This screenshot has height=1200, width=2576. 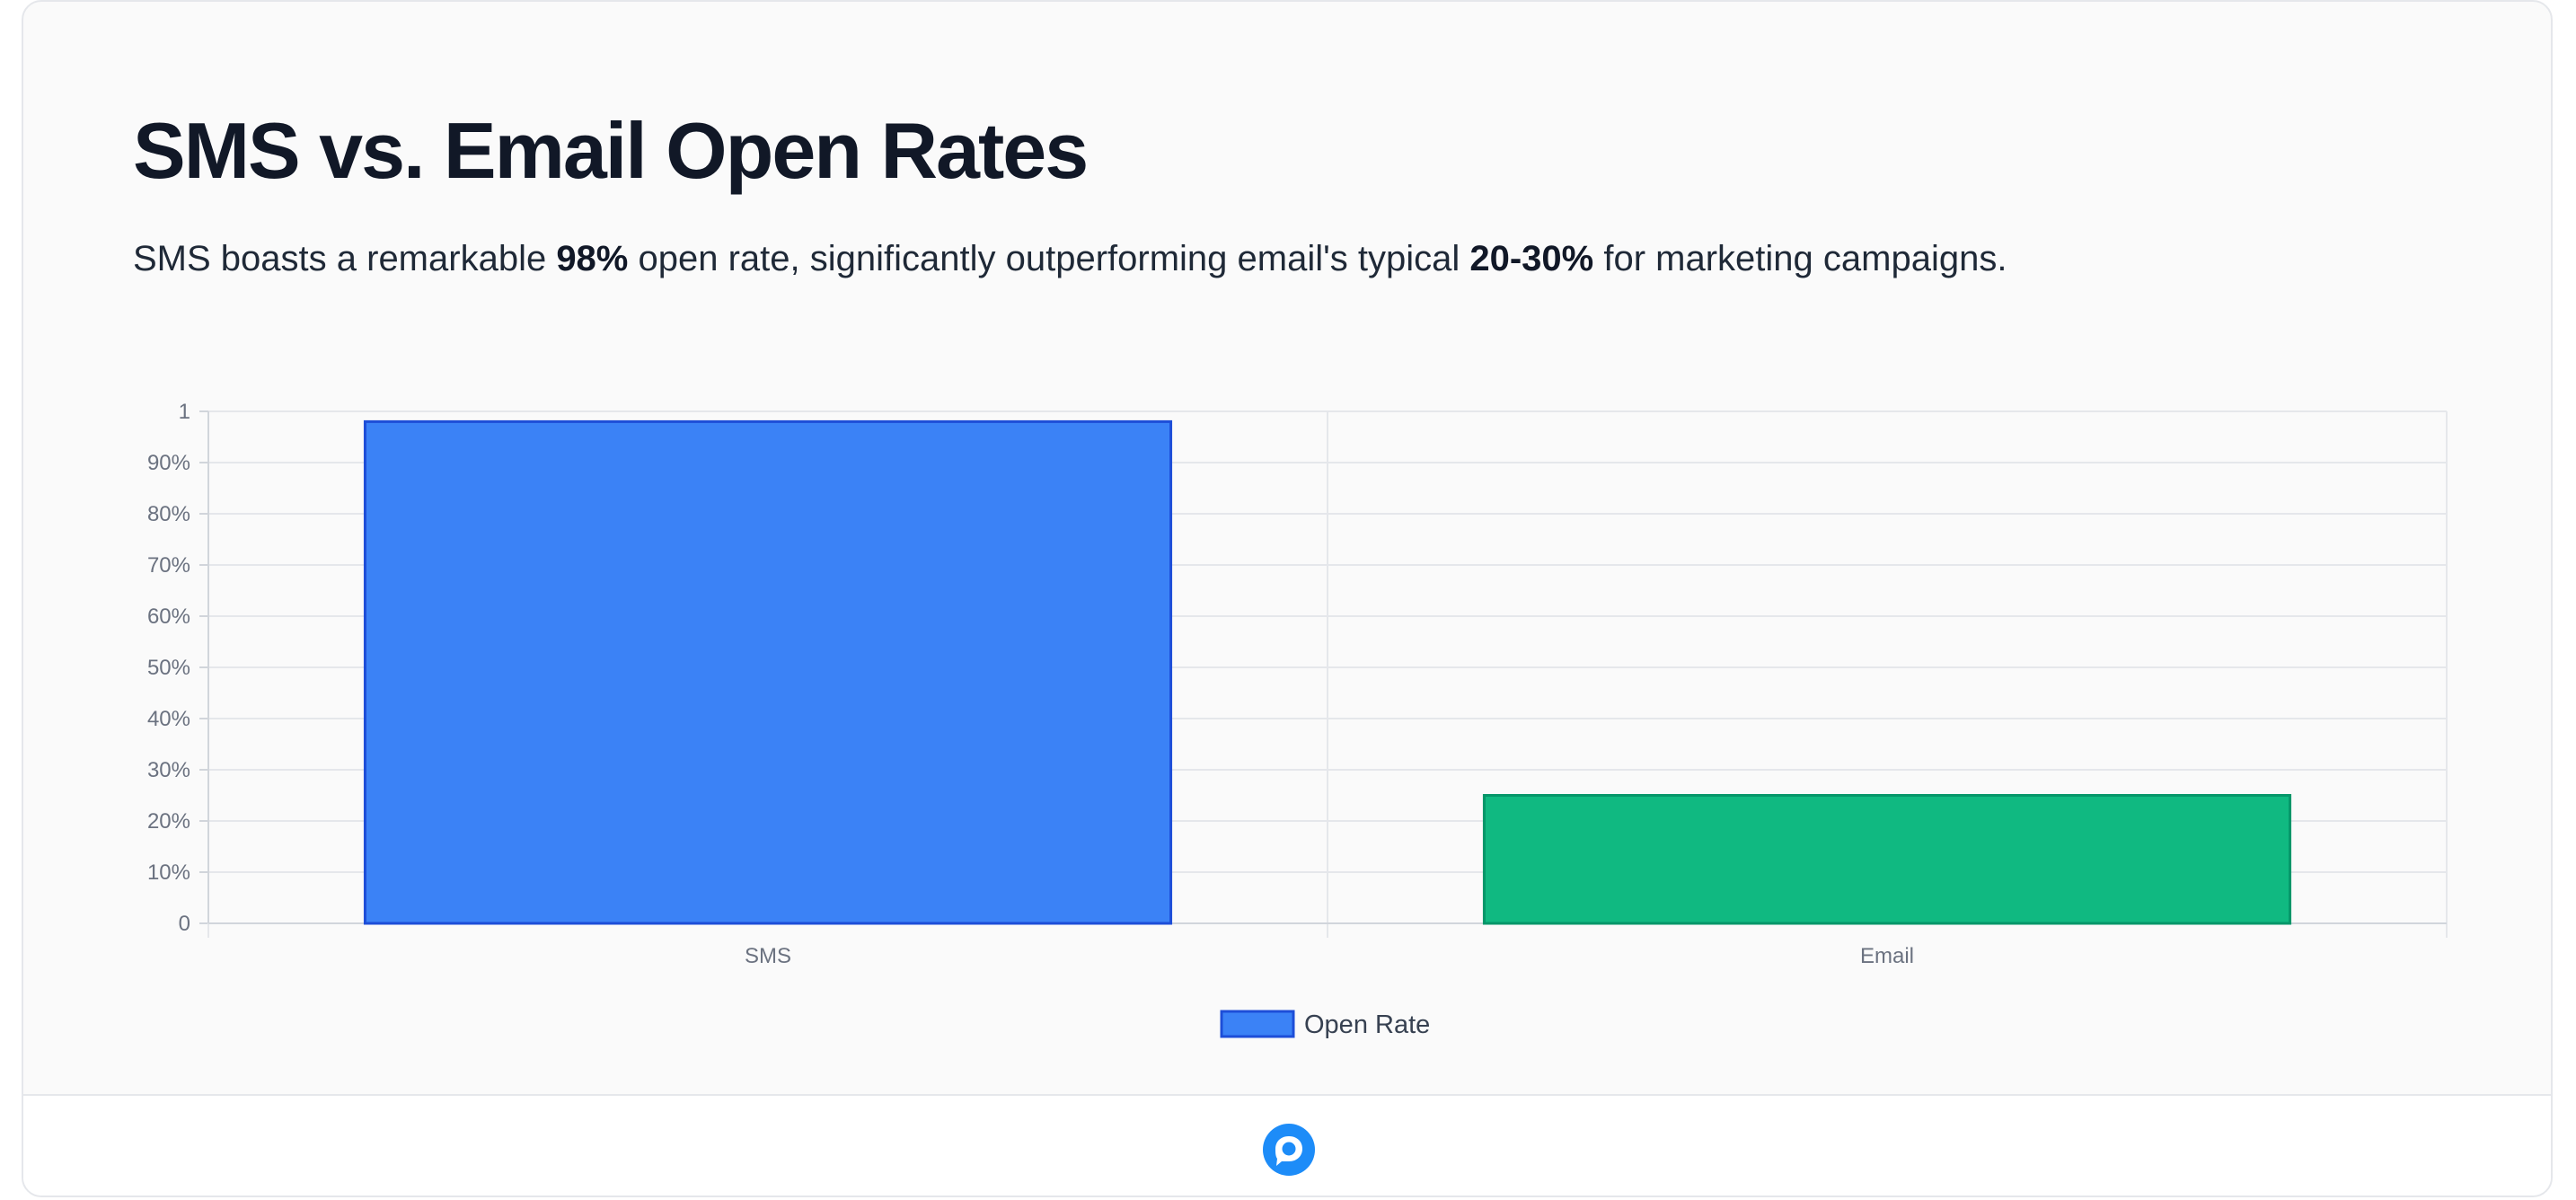 I want to click on subtitle-text-3: for marketing campaigns., so click(x=1800, y=258).